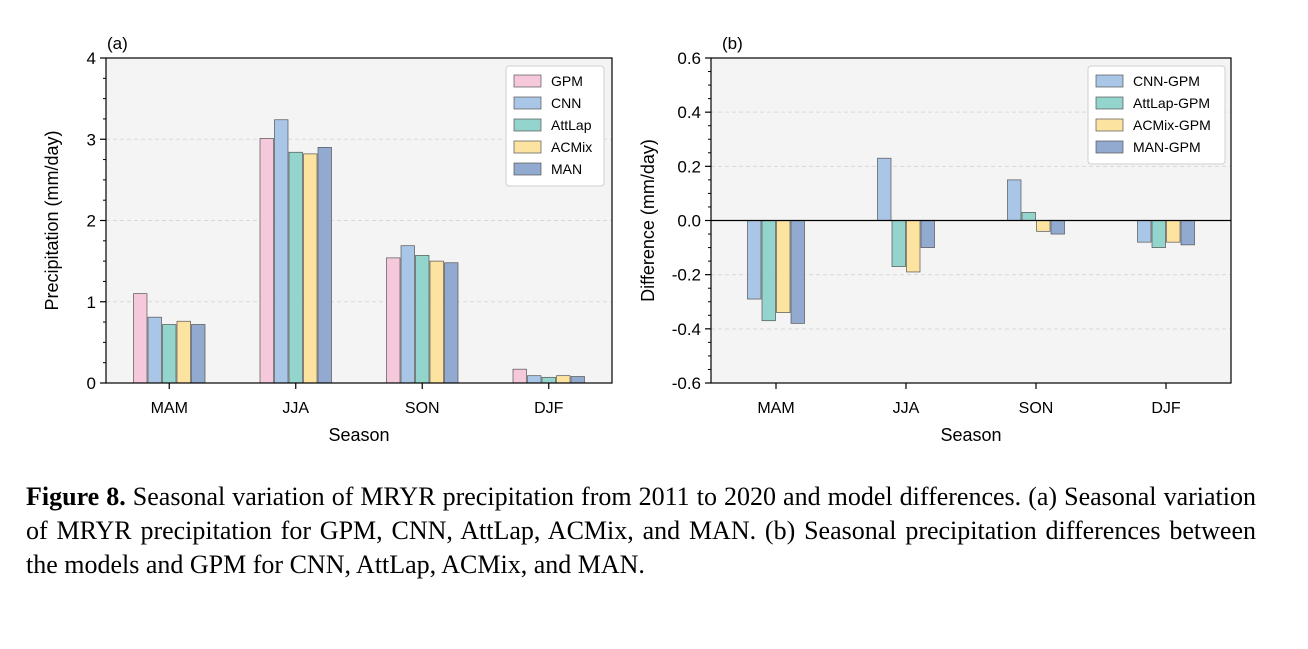 Image resolution: width=1308 pixels, height=649 pixels. What do you see at coordinates (527, 125) in the screenshot?
I see `legend-swatch-attlap` at bounding box center [527, 125].